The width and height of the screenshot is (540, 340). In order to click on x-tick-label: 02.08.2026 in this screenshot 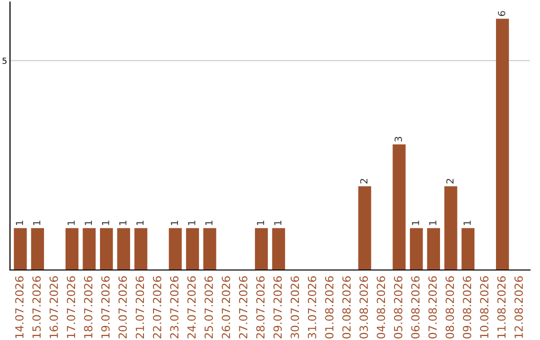, I will do `click(346, 307)`.